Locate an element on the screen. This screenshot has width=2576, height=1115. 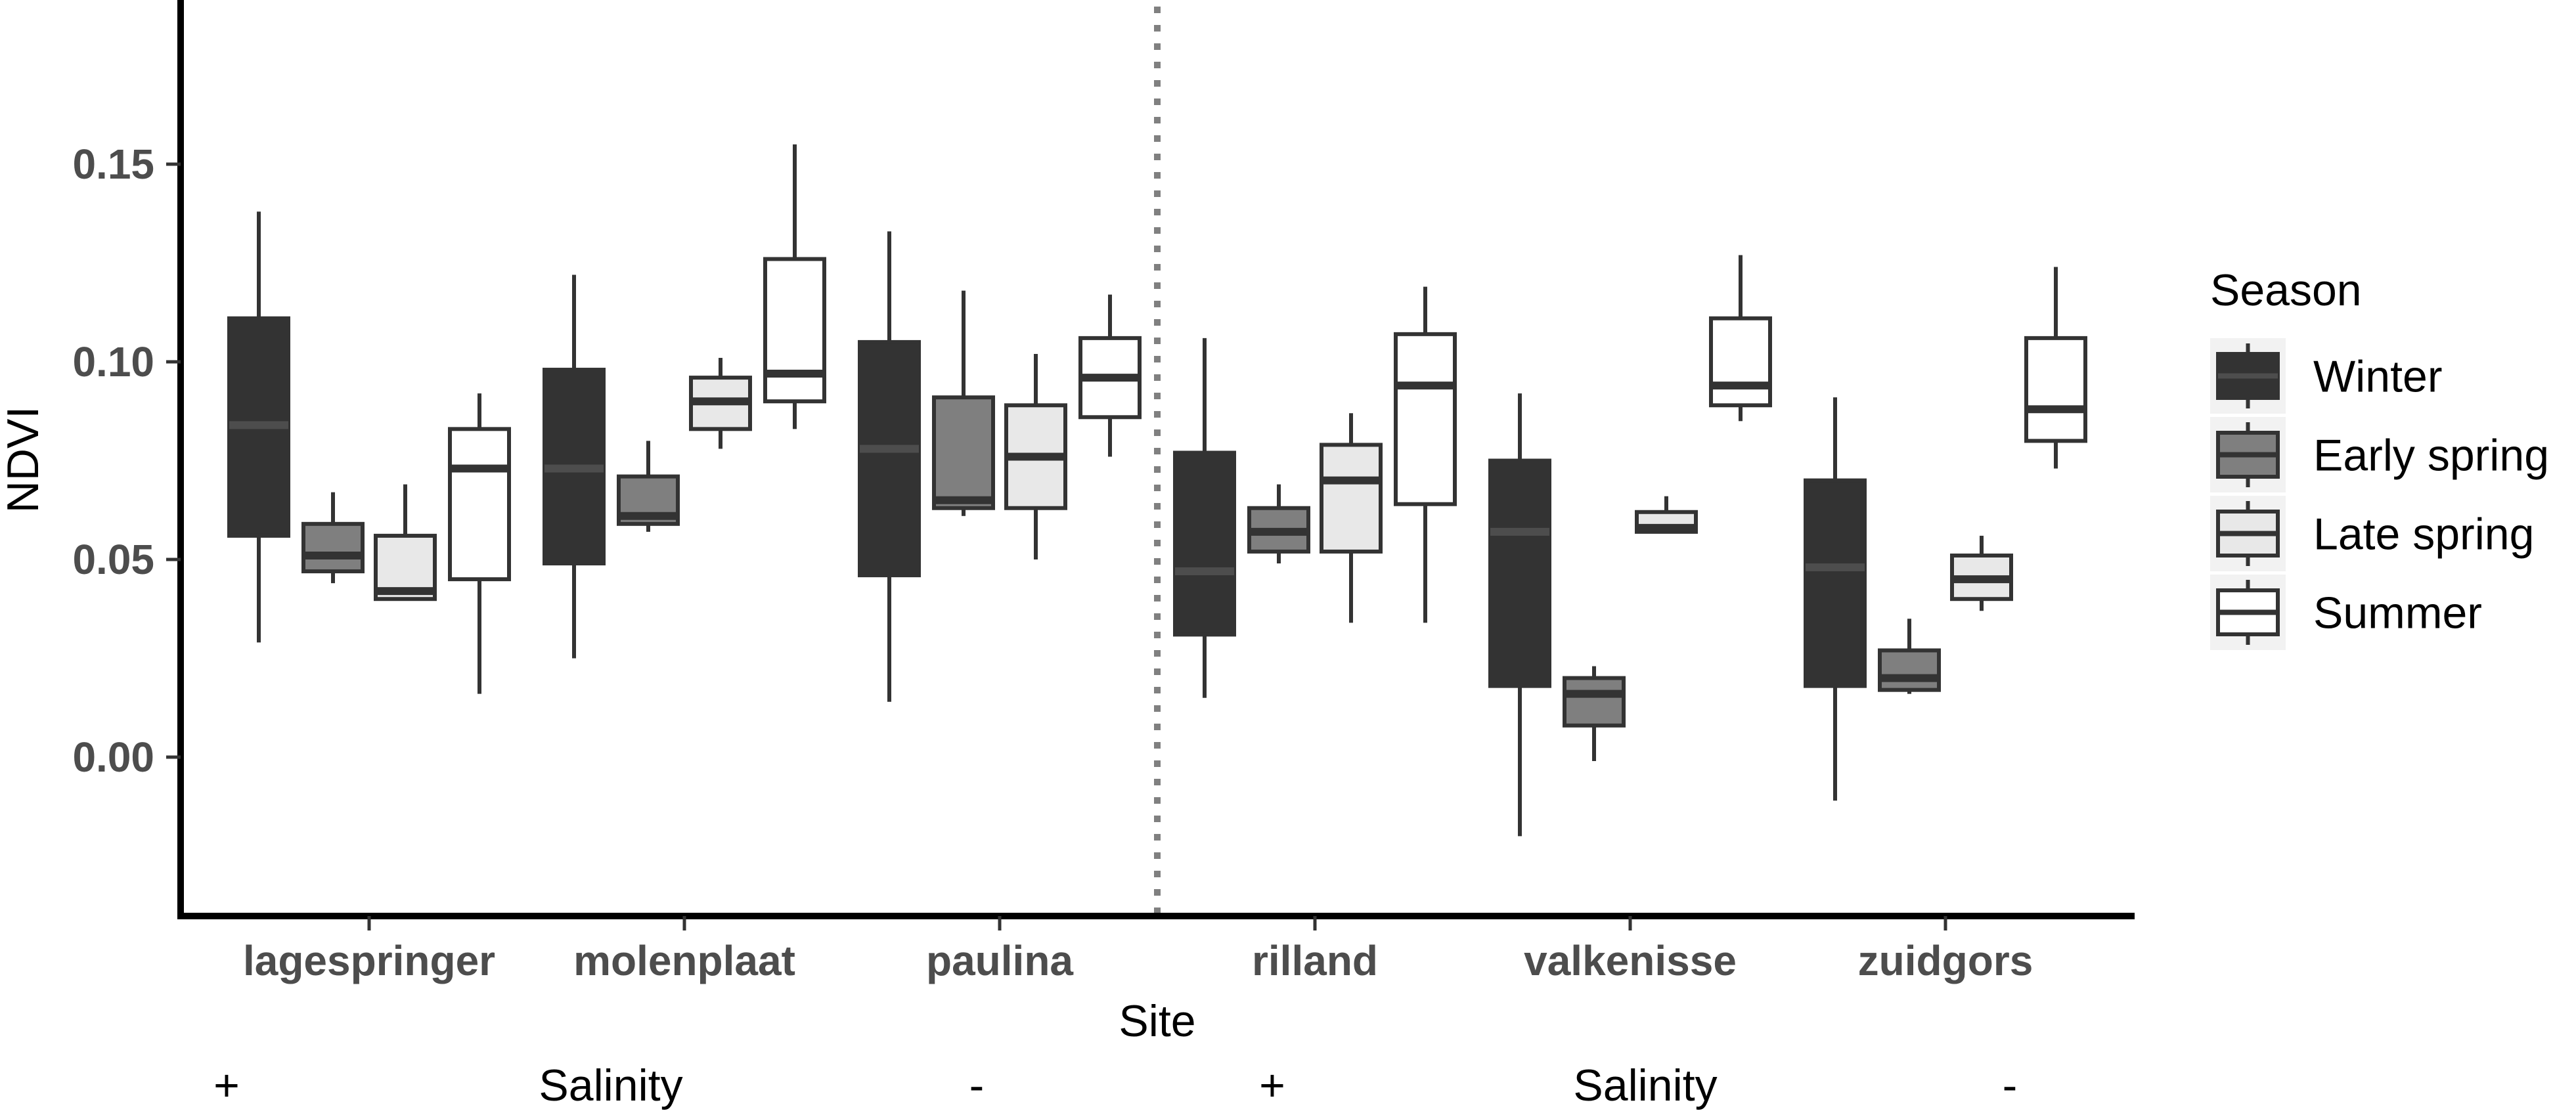
salinity-annotations: + Salinity - + Salinity - is located at coordinates (1115, 1085).